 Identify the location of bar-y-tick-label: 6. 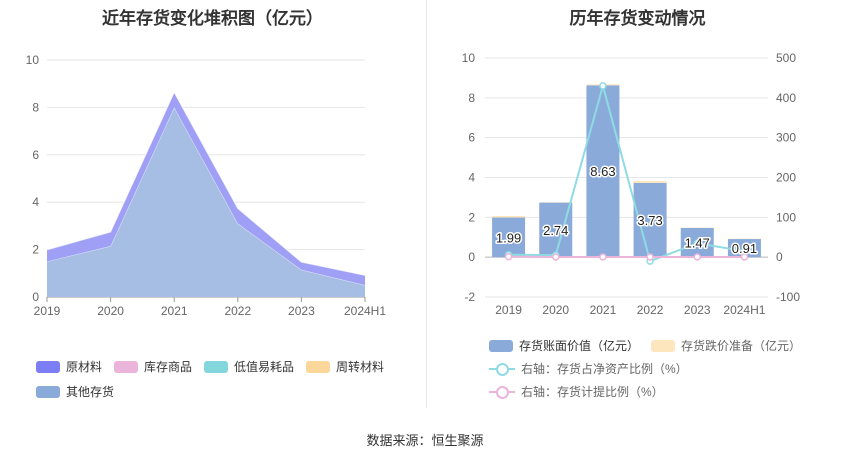
(471, 138).